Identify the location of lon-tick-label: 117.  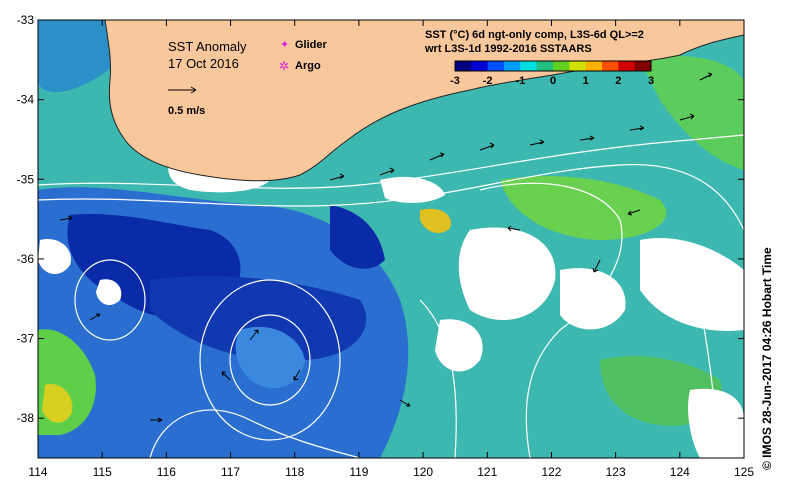
(230, 472).